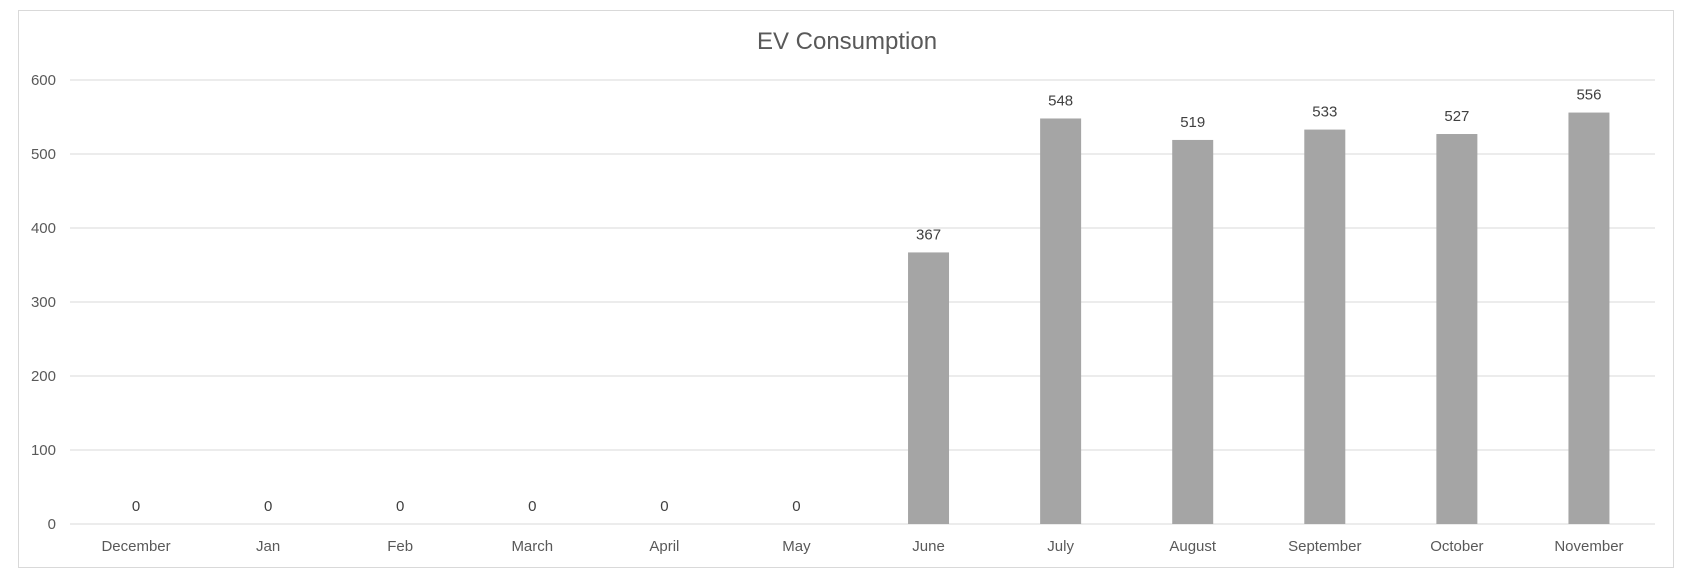 This screenshot has height=582, width=1694. What do you see at coordinates (43, 154) in the screenshot?
I see `y-tick-label: 500` at bounding box center [43, 154].